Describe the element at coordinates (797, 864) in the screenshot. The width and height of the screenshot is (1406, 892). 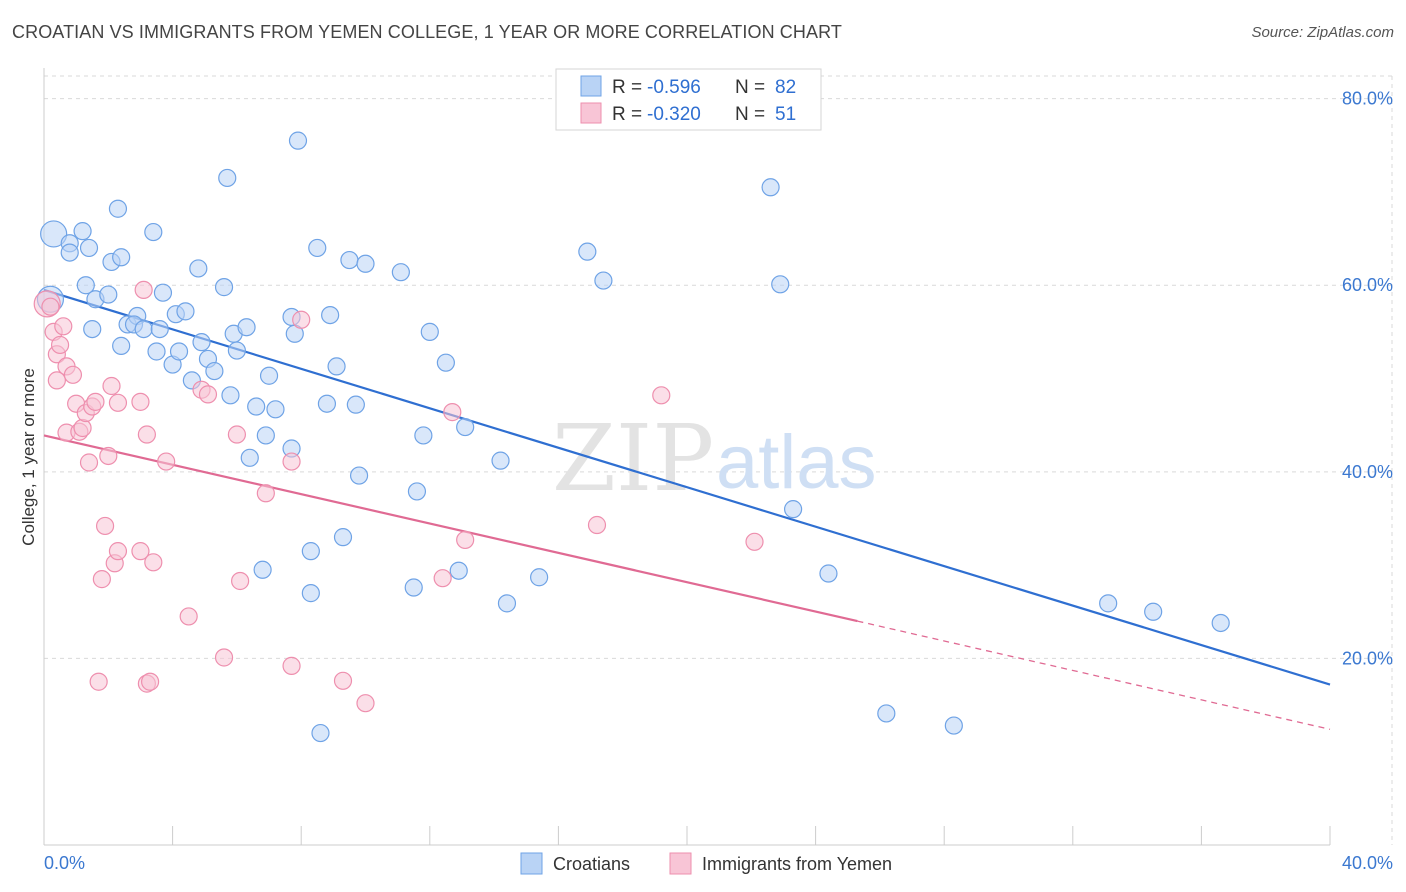
I see `bottom-legend-yemen: Immigrants from Yemen` at that location.